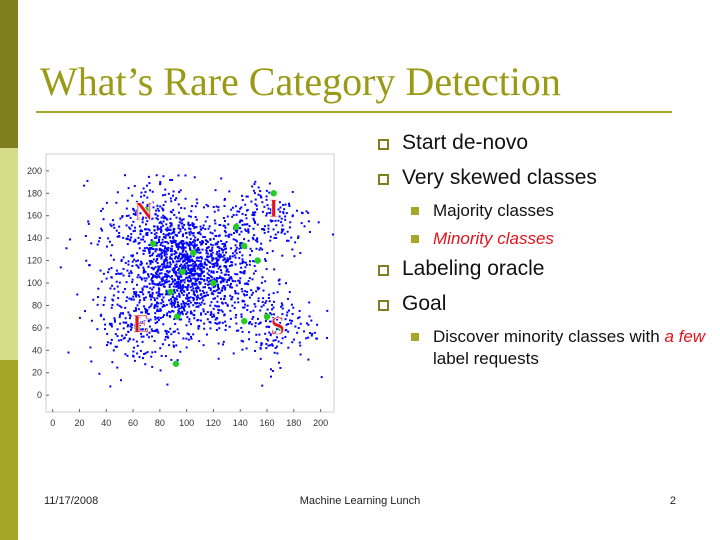 The width and height of the screenshot is (720, 540). Describe the element at coordinates (300, 81) in the screenshot. I see `slide-title: What’s Rare Category Detection` at that location.